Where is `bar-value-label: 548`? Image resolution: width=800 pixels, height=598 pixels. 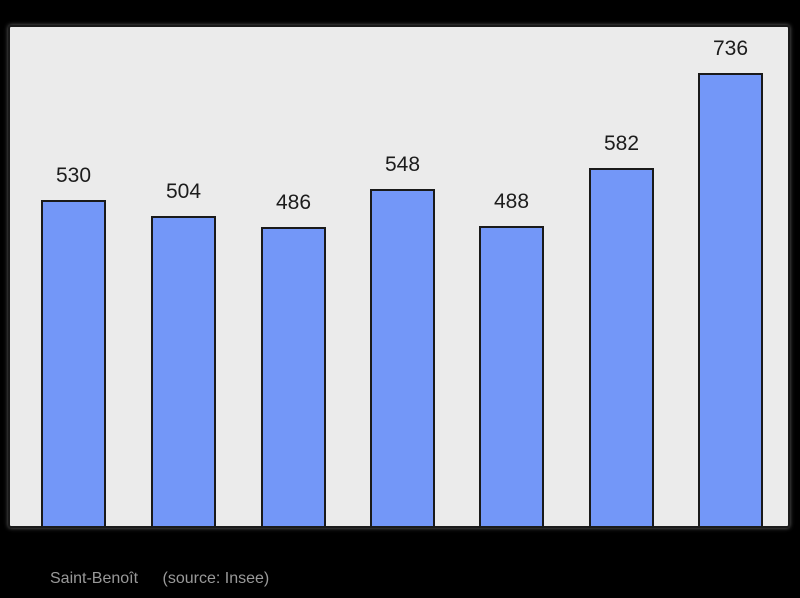 bar-value-label: 548 is located at coordinates (402, 164).